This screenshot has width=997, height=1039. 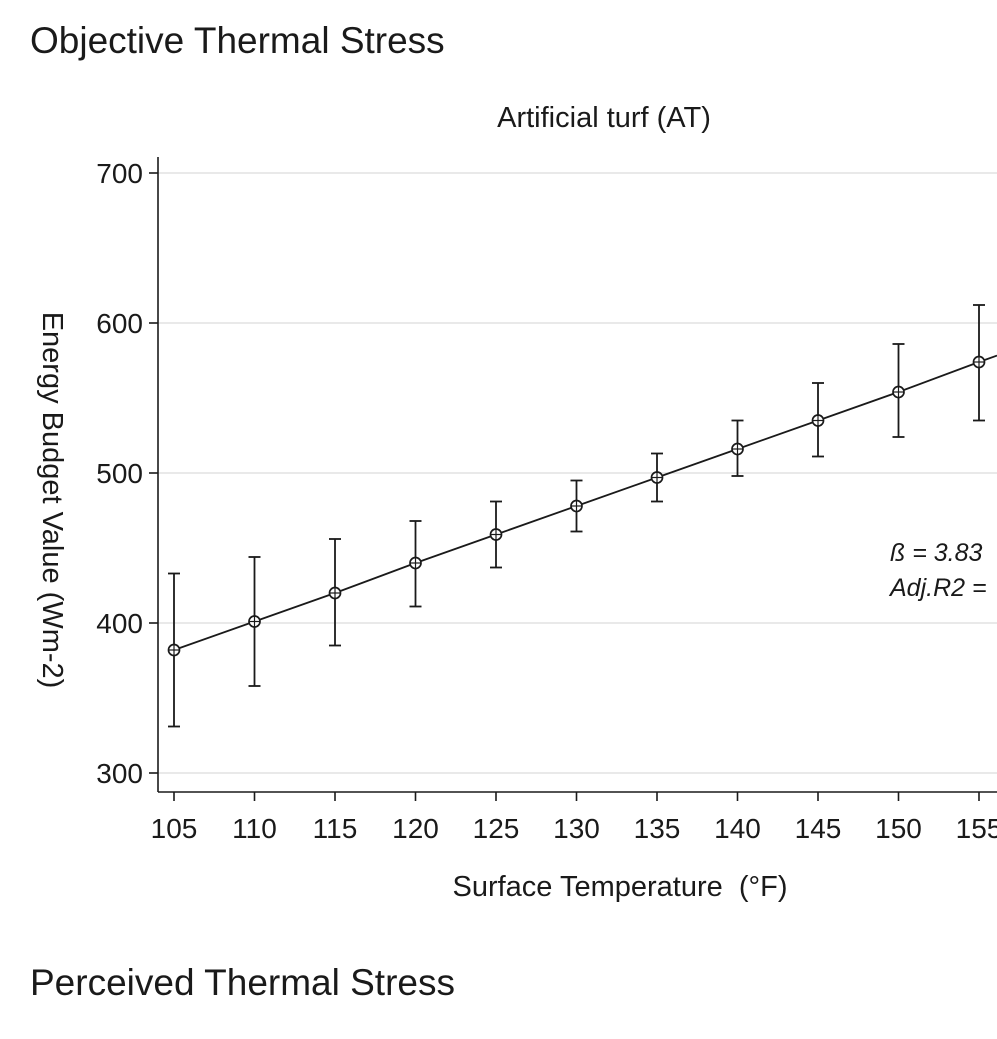 I want to click on x-axis-label: Surface Temperature (°F), so click(x=619, y=887).